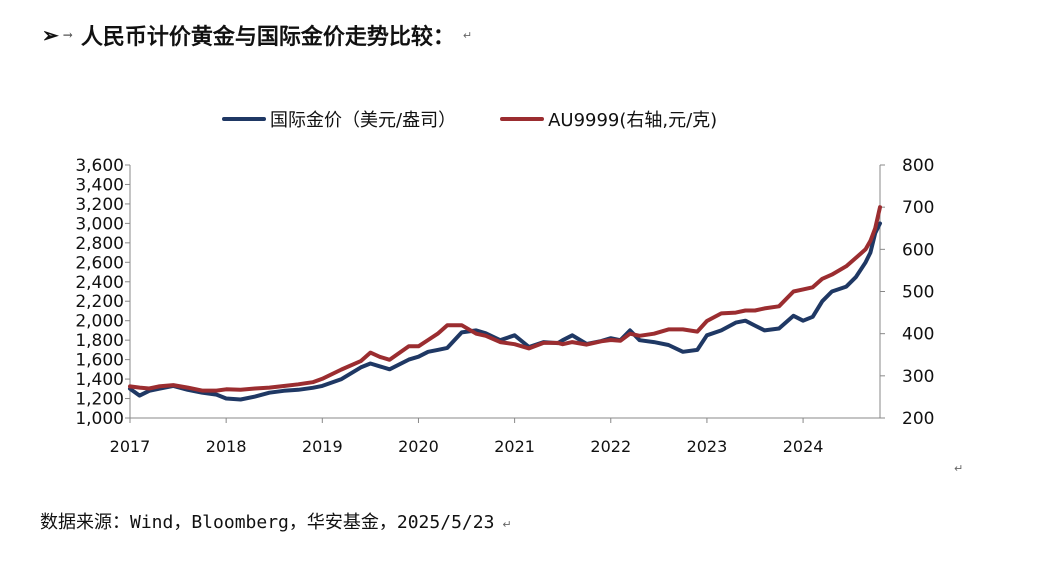  Describe the element at coordinates (130, 446) in the screenshot. I see `x-tick-label: 2017` at that location.